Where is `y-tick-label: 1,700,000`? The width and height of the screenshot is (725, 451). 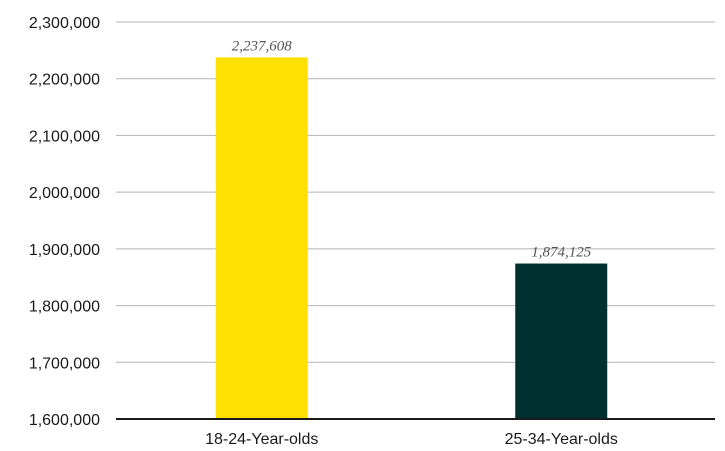 y-tick-label: 1,700,000 is located at coordinates (64, 363).